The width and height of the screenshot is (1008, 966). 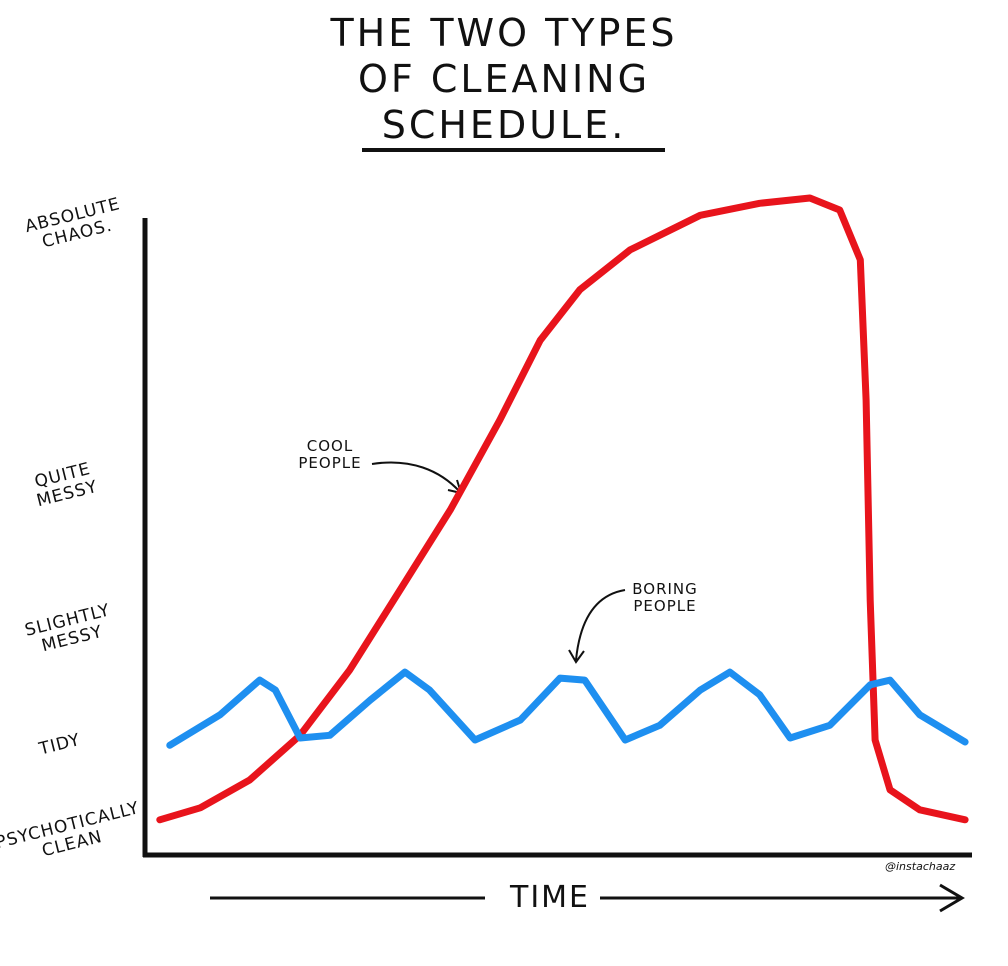 I want to click on chart-title: THE TWO TYPES OF CLEANING SCHEDULE., so click(x=504, y=79).